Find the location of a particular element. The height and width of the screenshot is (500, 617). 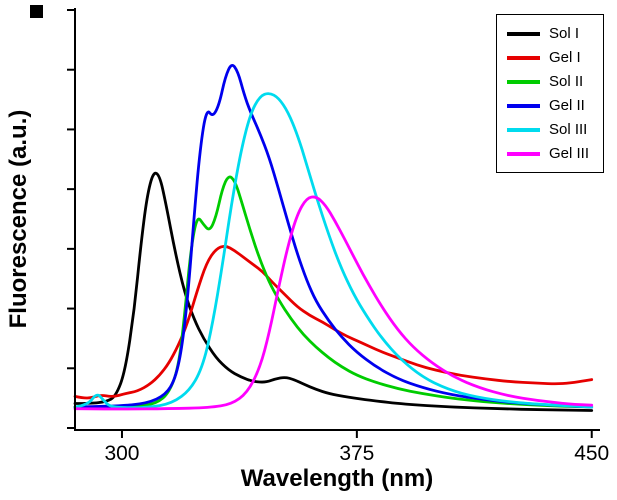

legend-item-sol-i: Sol I is located at coordinates (547, 33).